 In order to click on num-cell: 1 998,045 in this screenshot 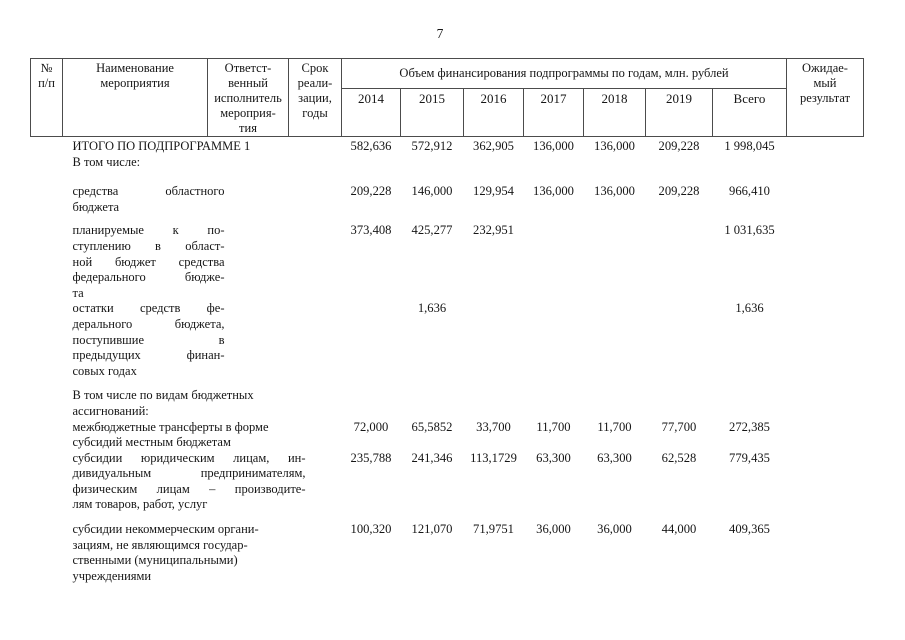, I will do `click(749, 146)`.